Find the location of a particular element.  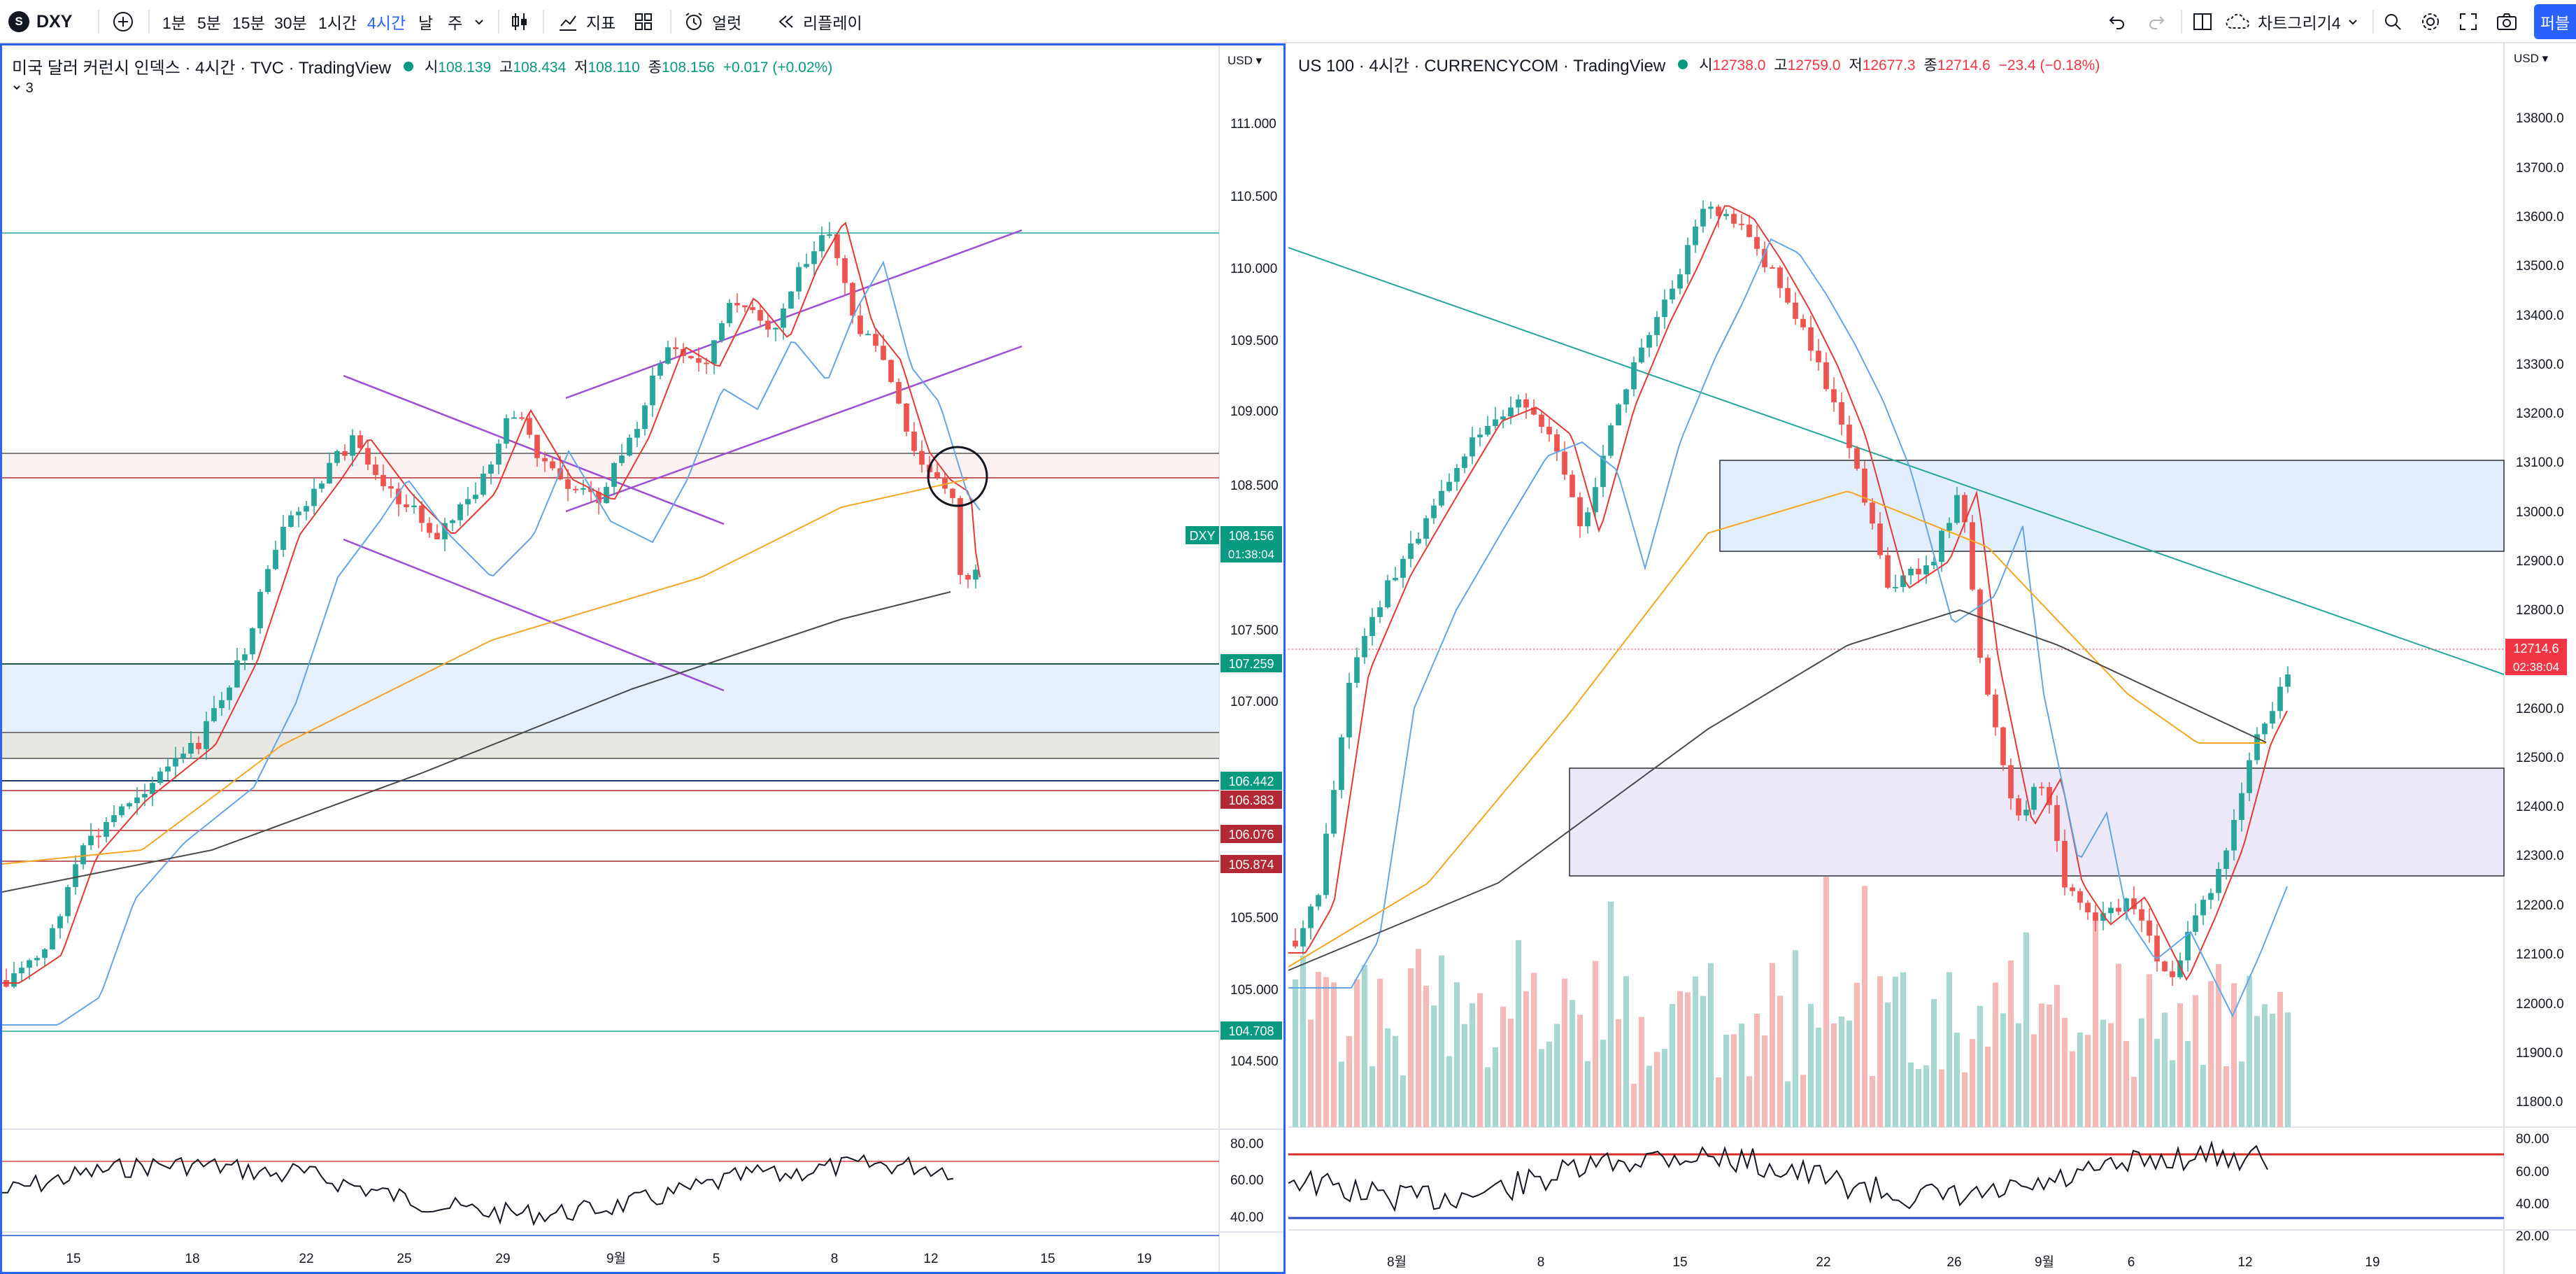

us100-currency-selector: USD ▾ is located at coordinates (2531, 58).